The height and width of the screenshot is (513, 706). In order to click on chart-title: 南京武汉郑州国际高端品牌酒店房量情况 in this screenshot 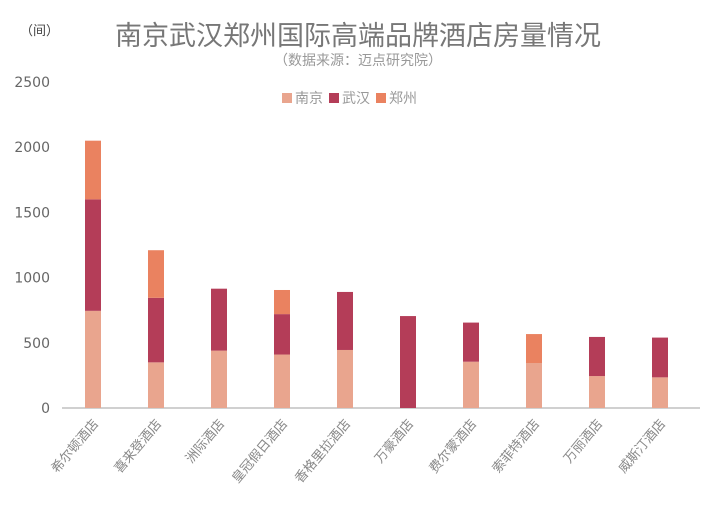, I will do `click(358, 36)`.